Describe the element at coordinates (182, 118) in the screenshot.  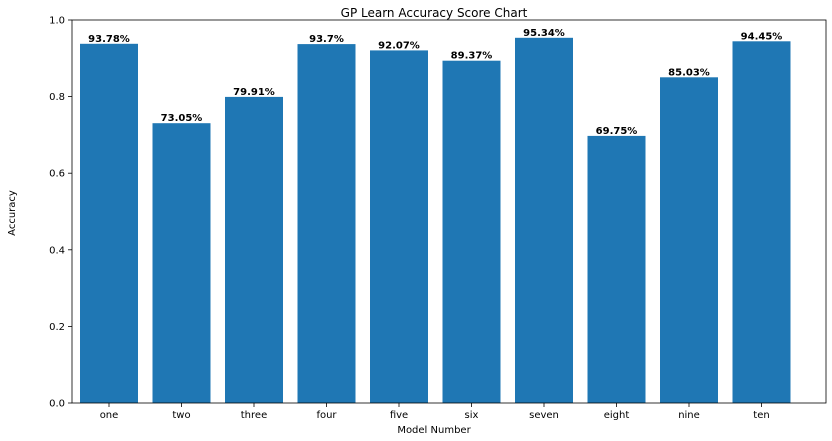
I see `data-label-two: 73.05%` at that location.